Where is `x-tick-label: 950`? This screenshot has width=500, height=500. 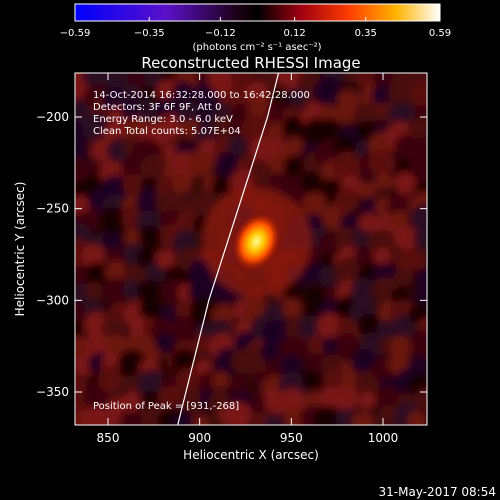
x-tick-label: 950 is located at coordinates (291, 438).